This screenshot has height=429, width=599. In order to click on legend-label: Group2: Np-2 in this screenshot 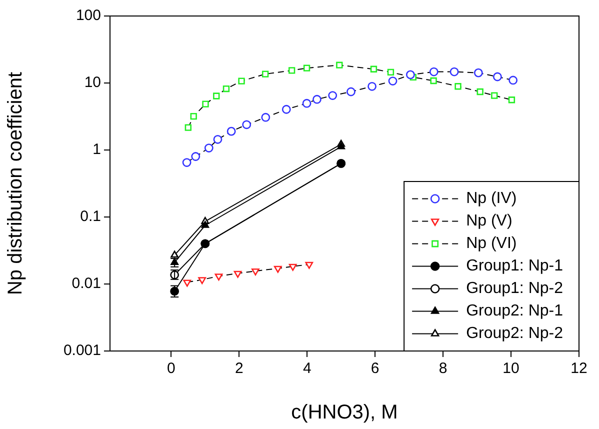, I will do `click(515, 333)`.